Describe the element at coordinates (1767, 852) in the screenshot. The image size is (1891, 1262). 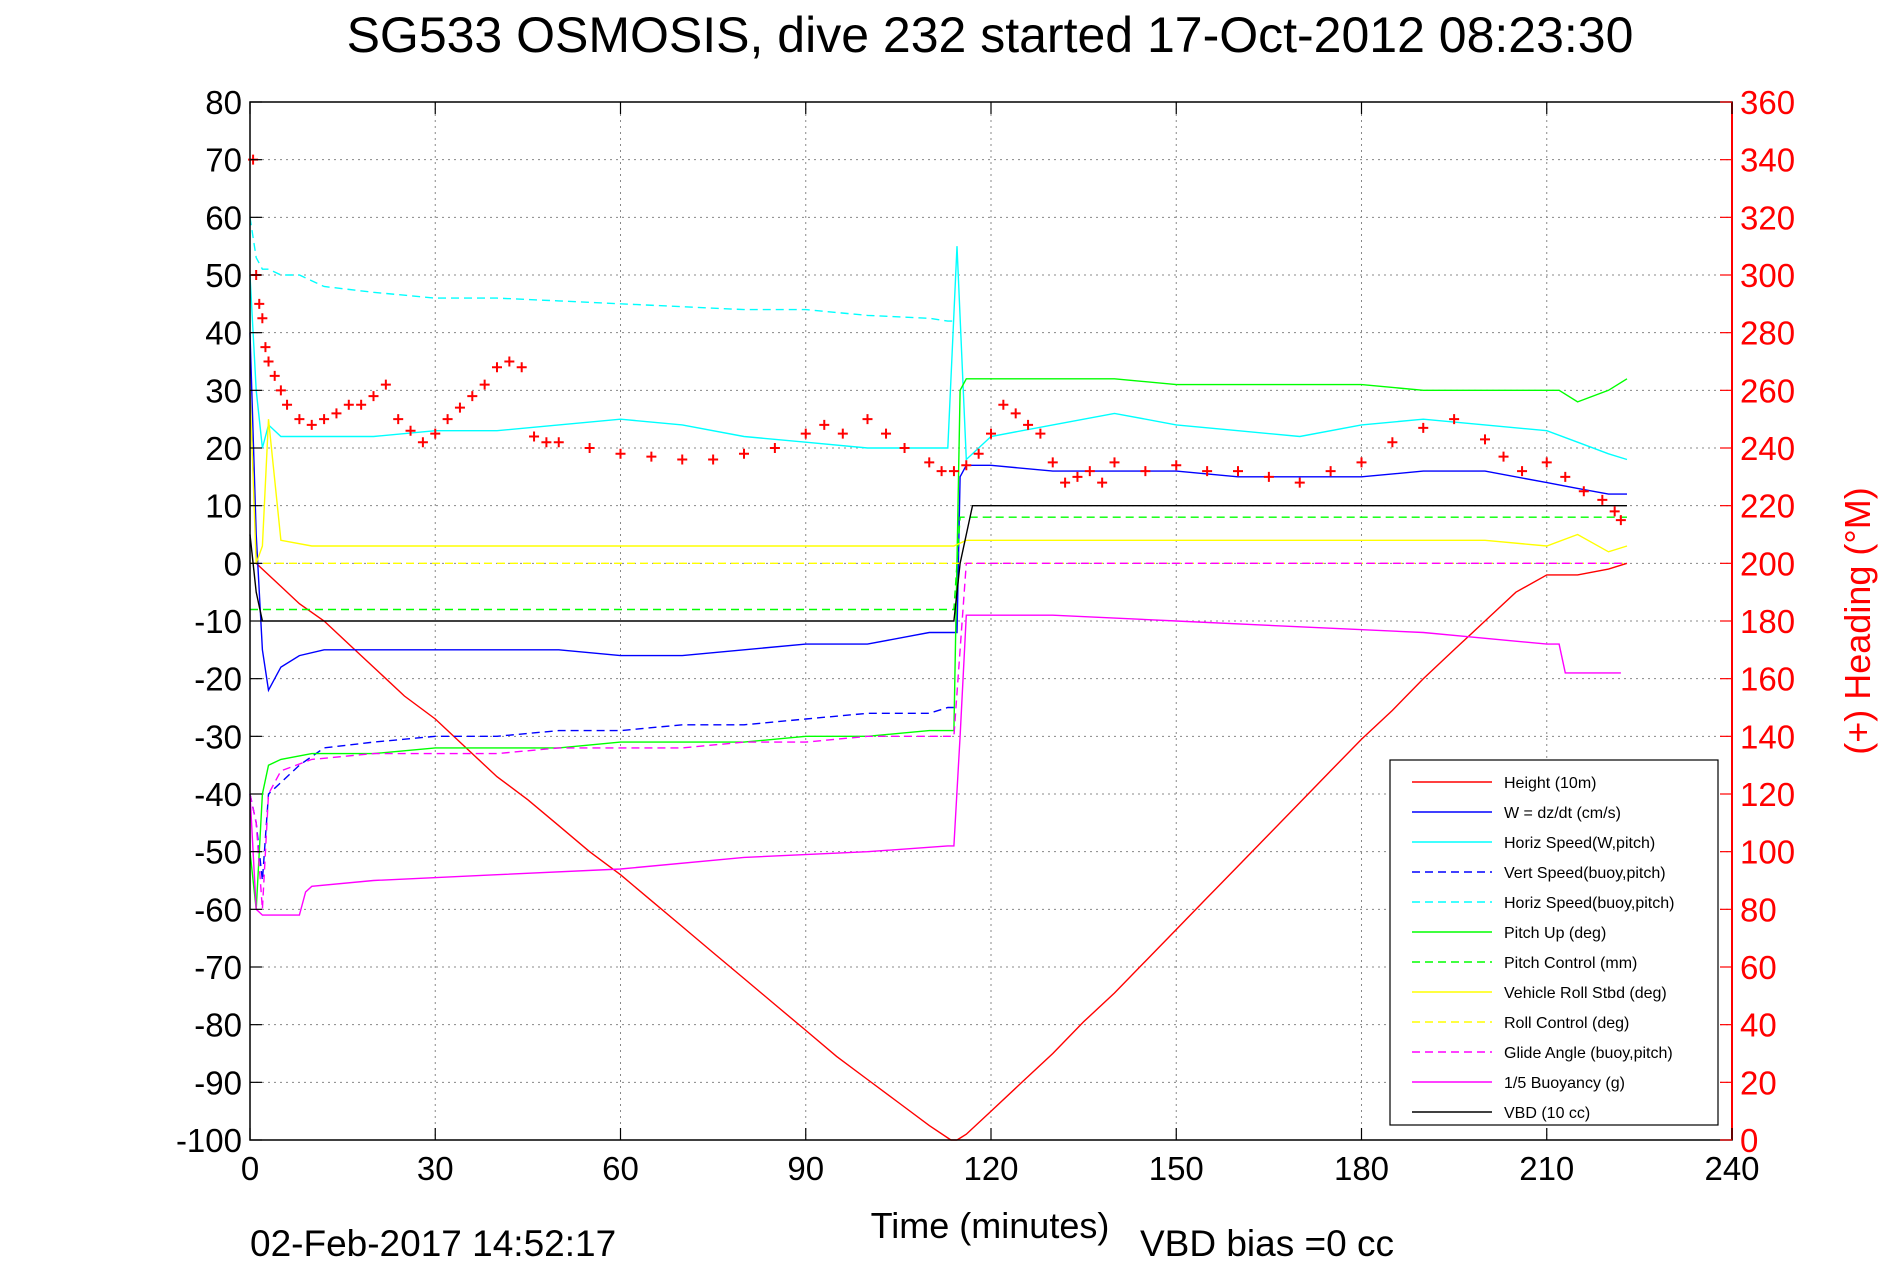
I see `y2-tick-label: 100` at that location.